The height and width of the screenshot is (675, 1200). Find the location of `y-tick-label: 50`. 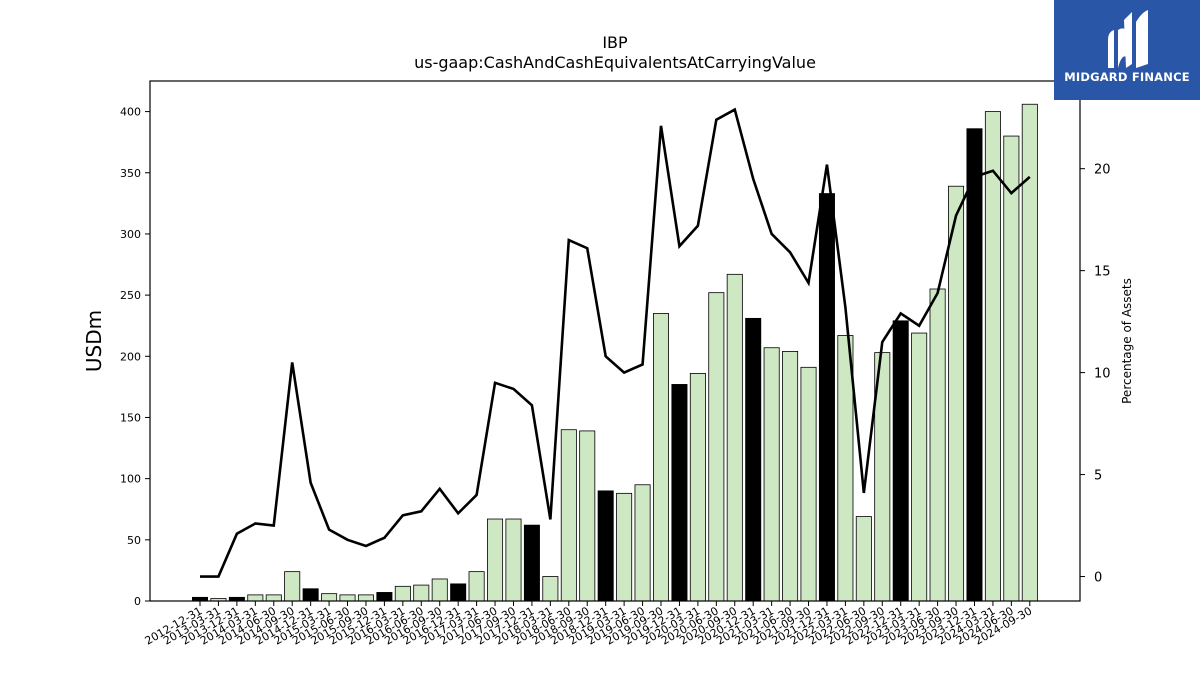

y-tick-label: 50 is located at coordinates (134, 540).